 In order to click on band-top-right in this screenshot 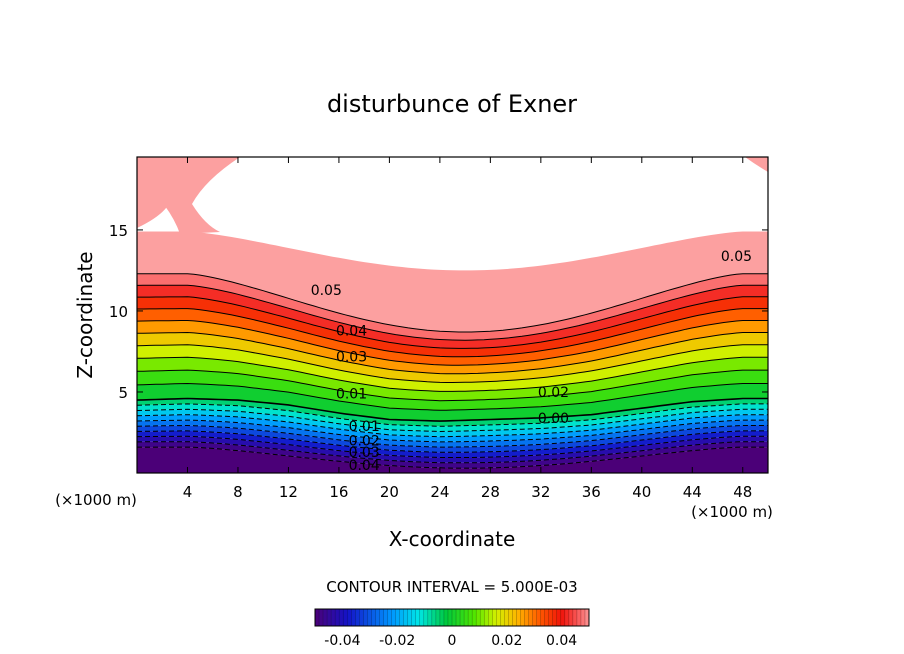, I will do `click(756, 164)`.